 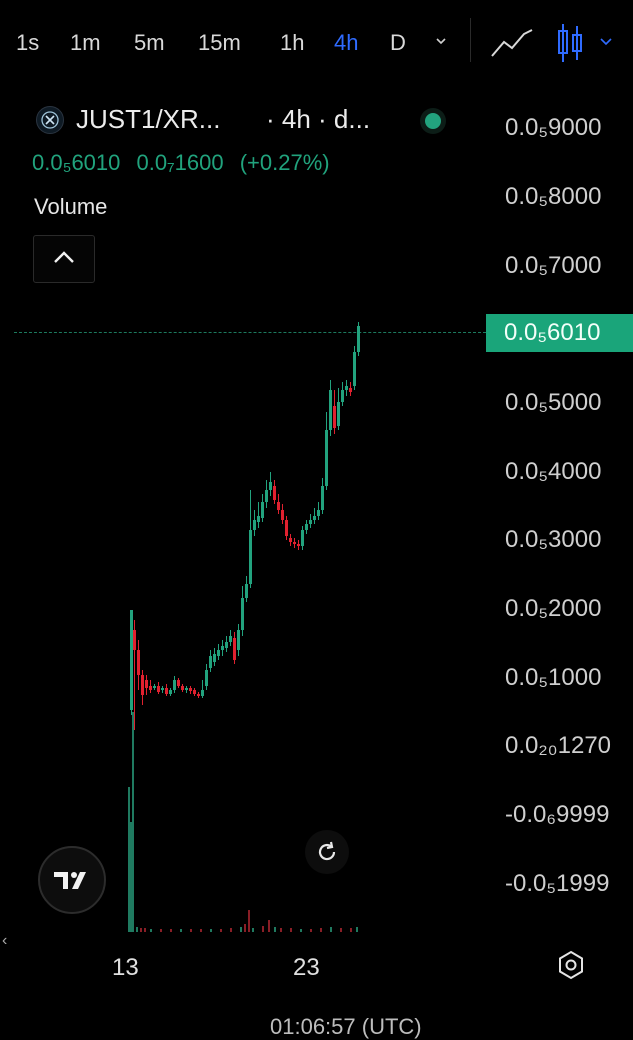 What do you see at coordinates (553, 265) in the screenshot?
I see `price-tick: 0.0₅7000` at bounding box center [553, 265].